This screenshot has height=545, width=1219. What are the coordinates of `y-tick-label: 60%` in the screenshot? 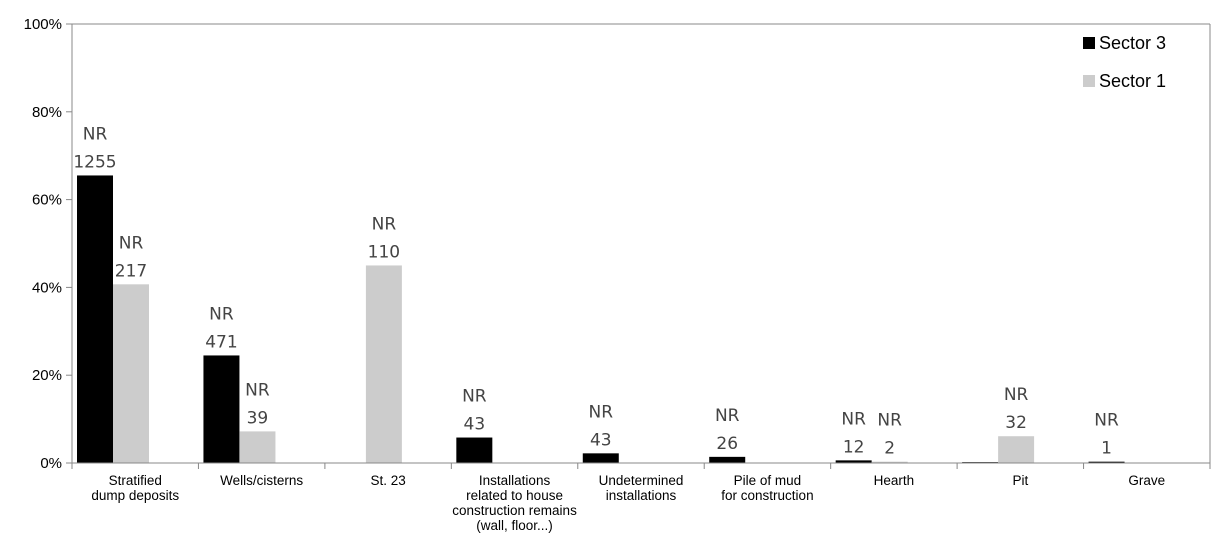 It's located at (47, 200).